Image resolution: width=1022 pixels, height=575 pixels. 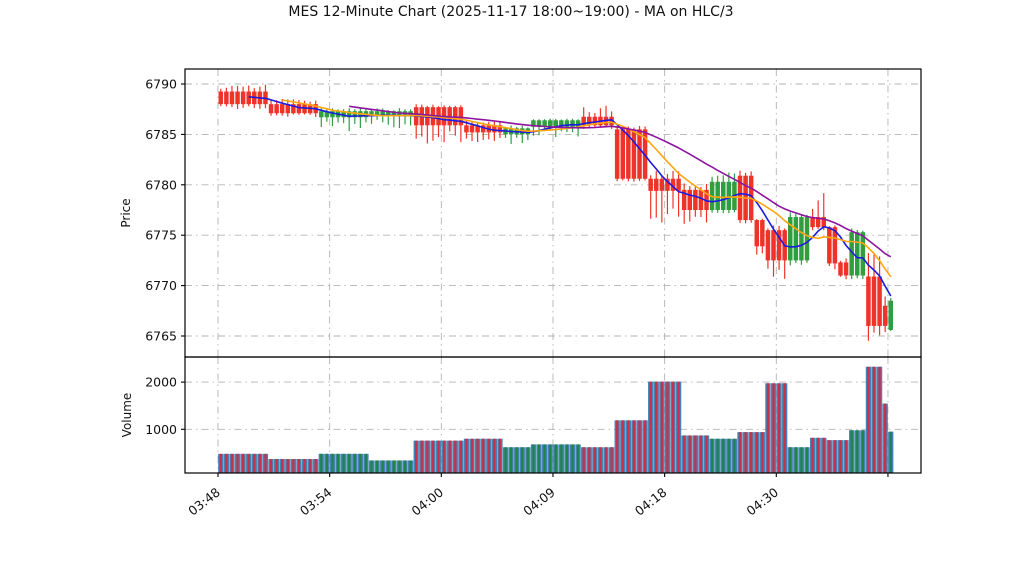 I want to click on svg-text: 6765, so click(x=161, y=336).